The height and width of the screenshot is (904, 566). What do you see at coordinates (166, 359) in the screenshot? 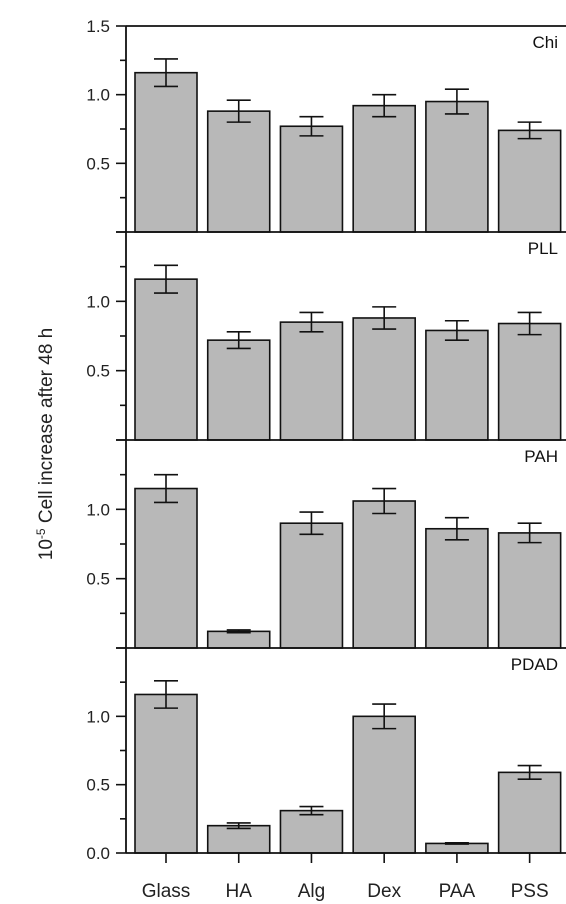
I see `bar-pll-glass` at bounding box center [166, 359].